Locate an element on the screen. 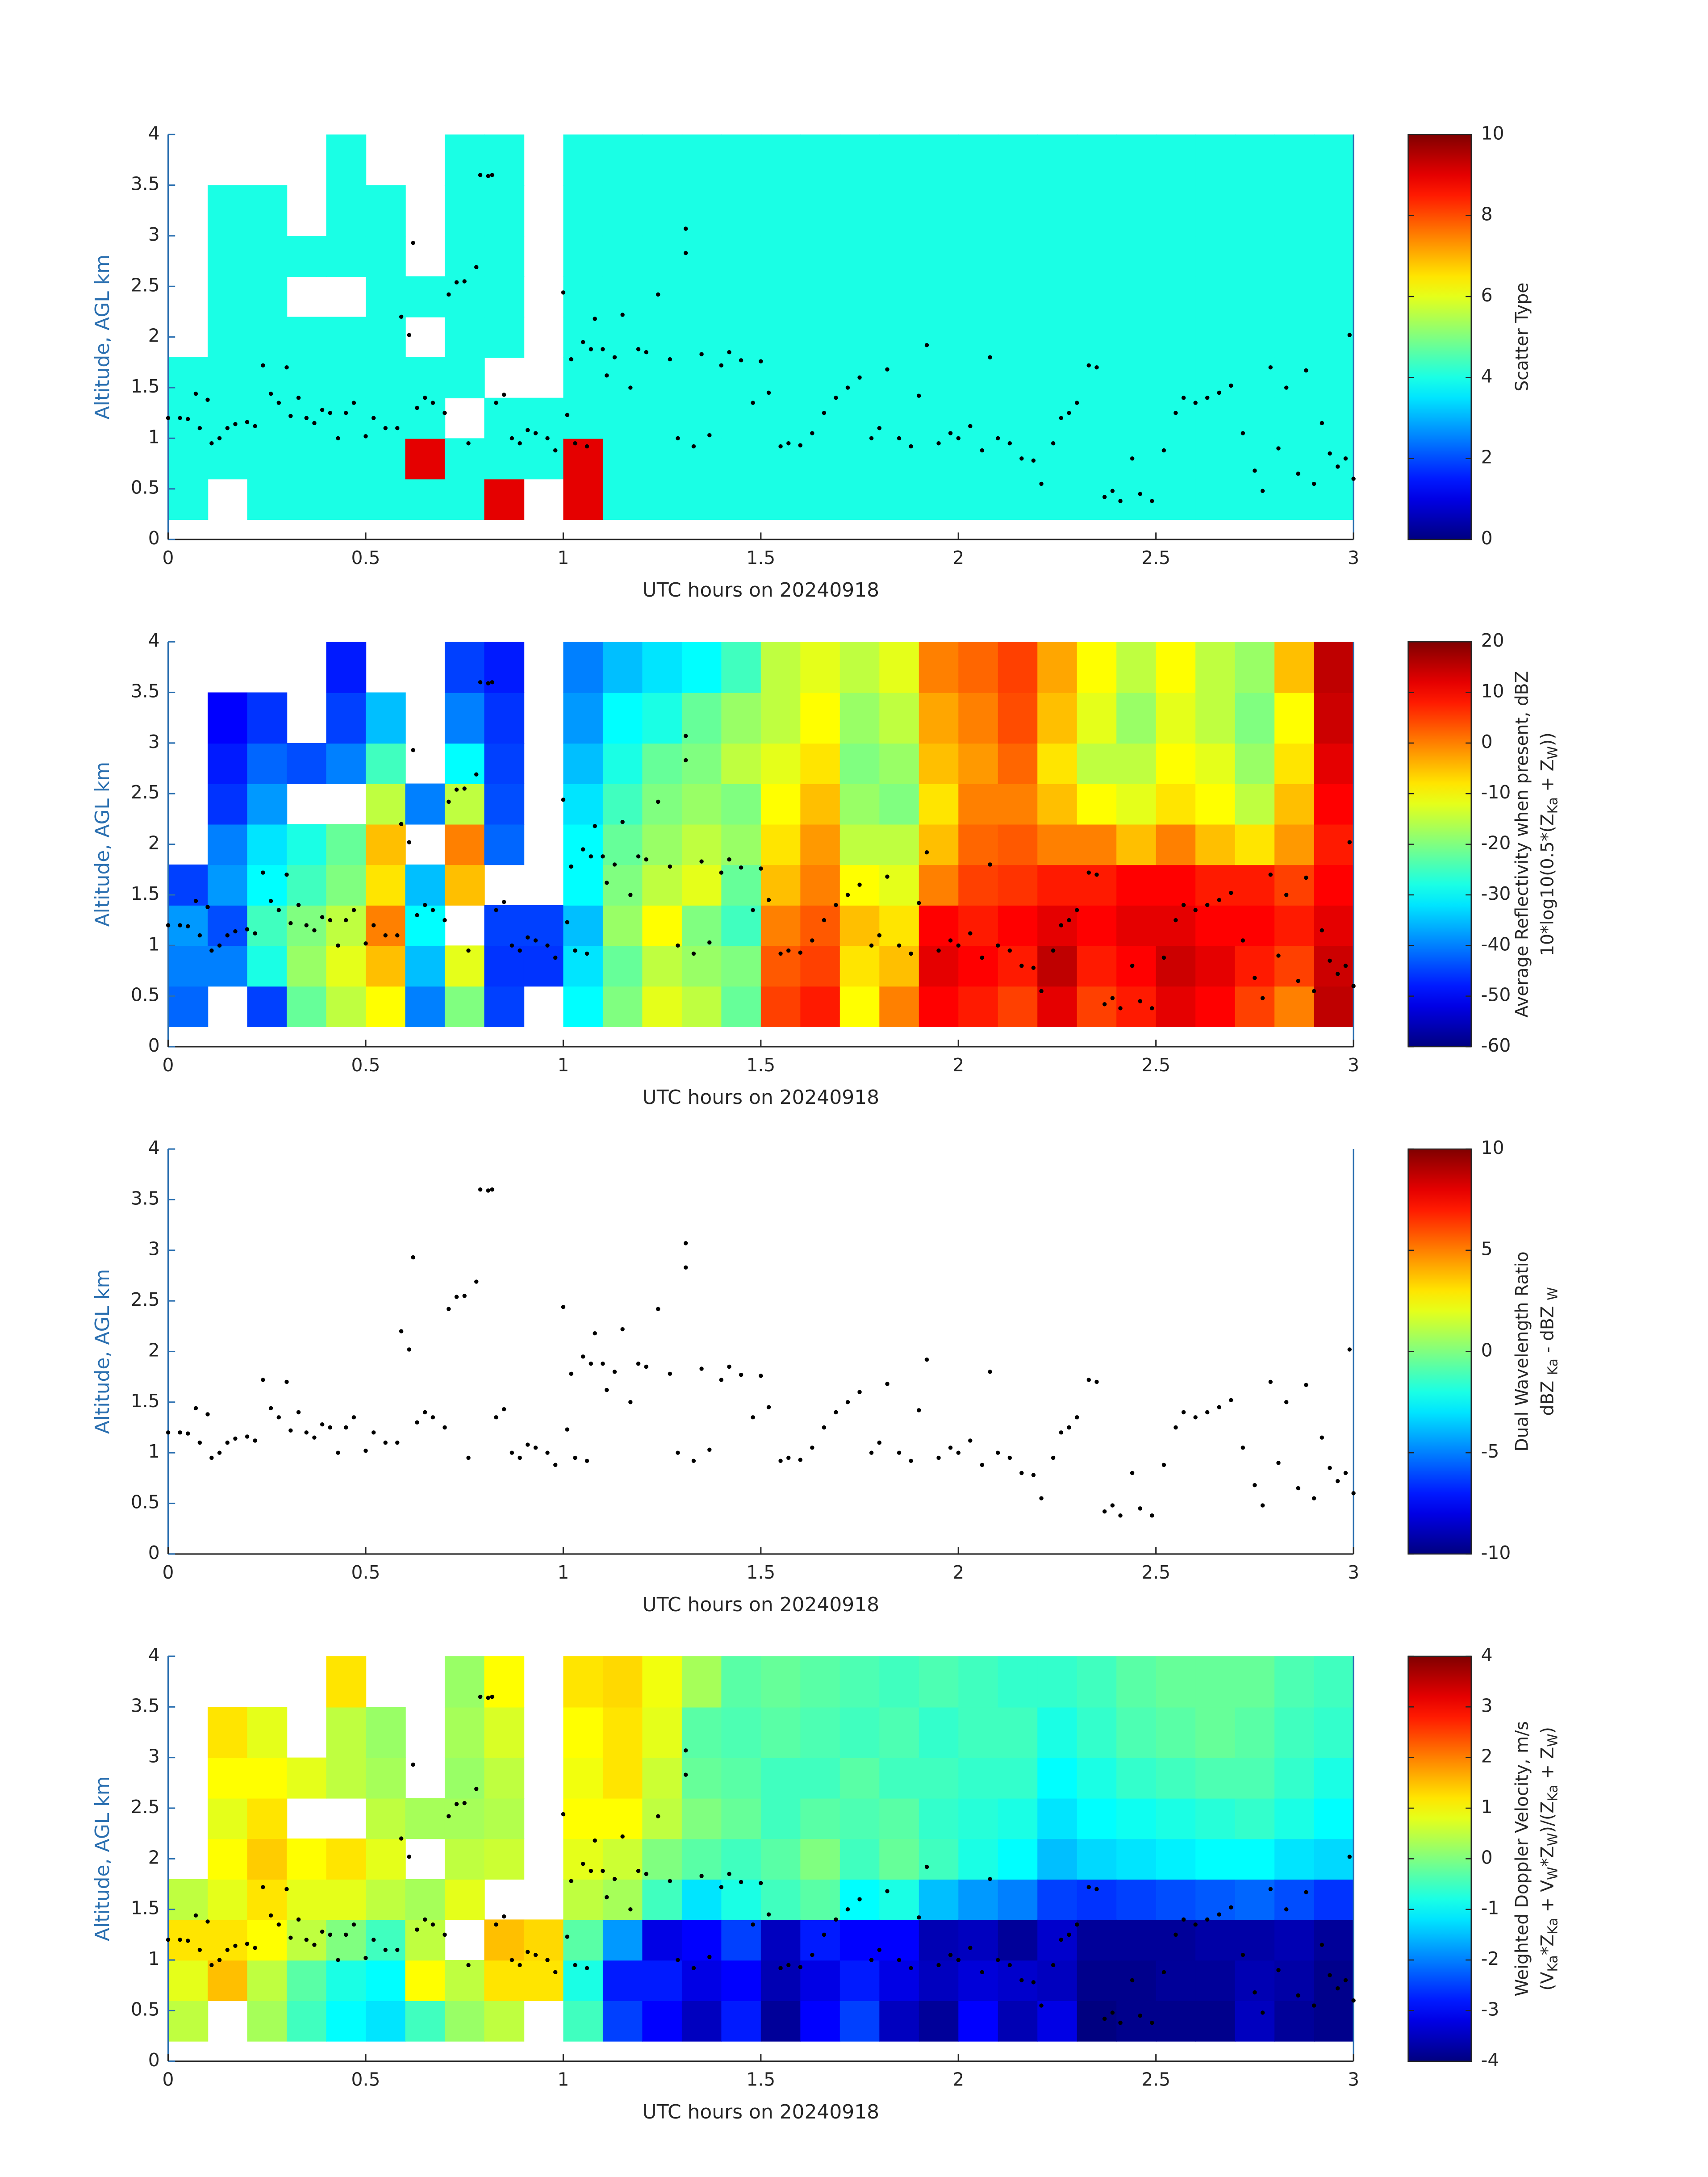  y-tick-label: 1 is located at coordinates (154, 436).